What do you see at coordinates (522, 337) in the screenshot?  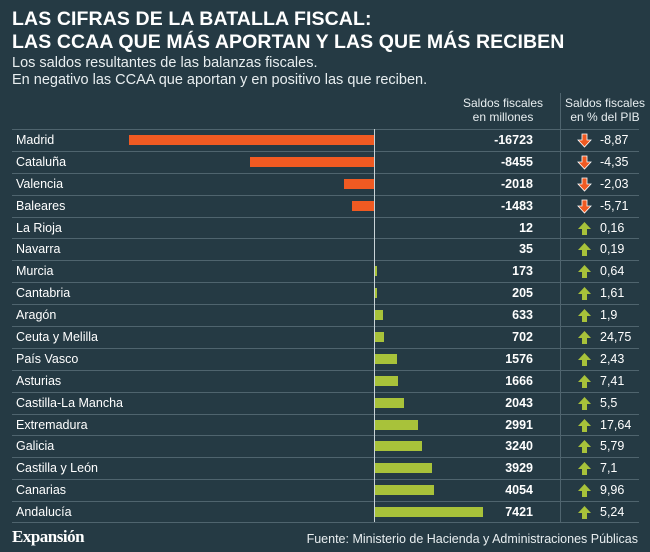 I see `value-label: 702` at bounding box center [522, 337].